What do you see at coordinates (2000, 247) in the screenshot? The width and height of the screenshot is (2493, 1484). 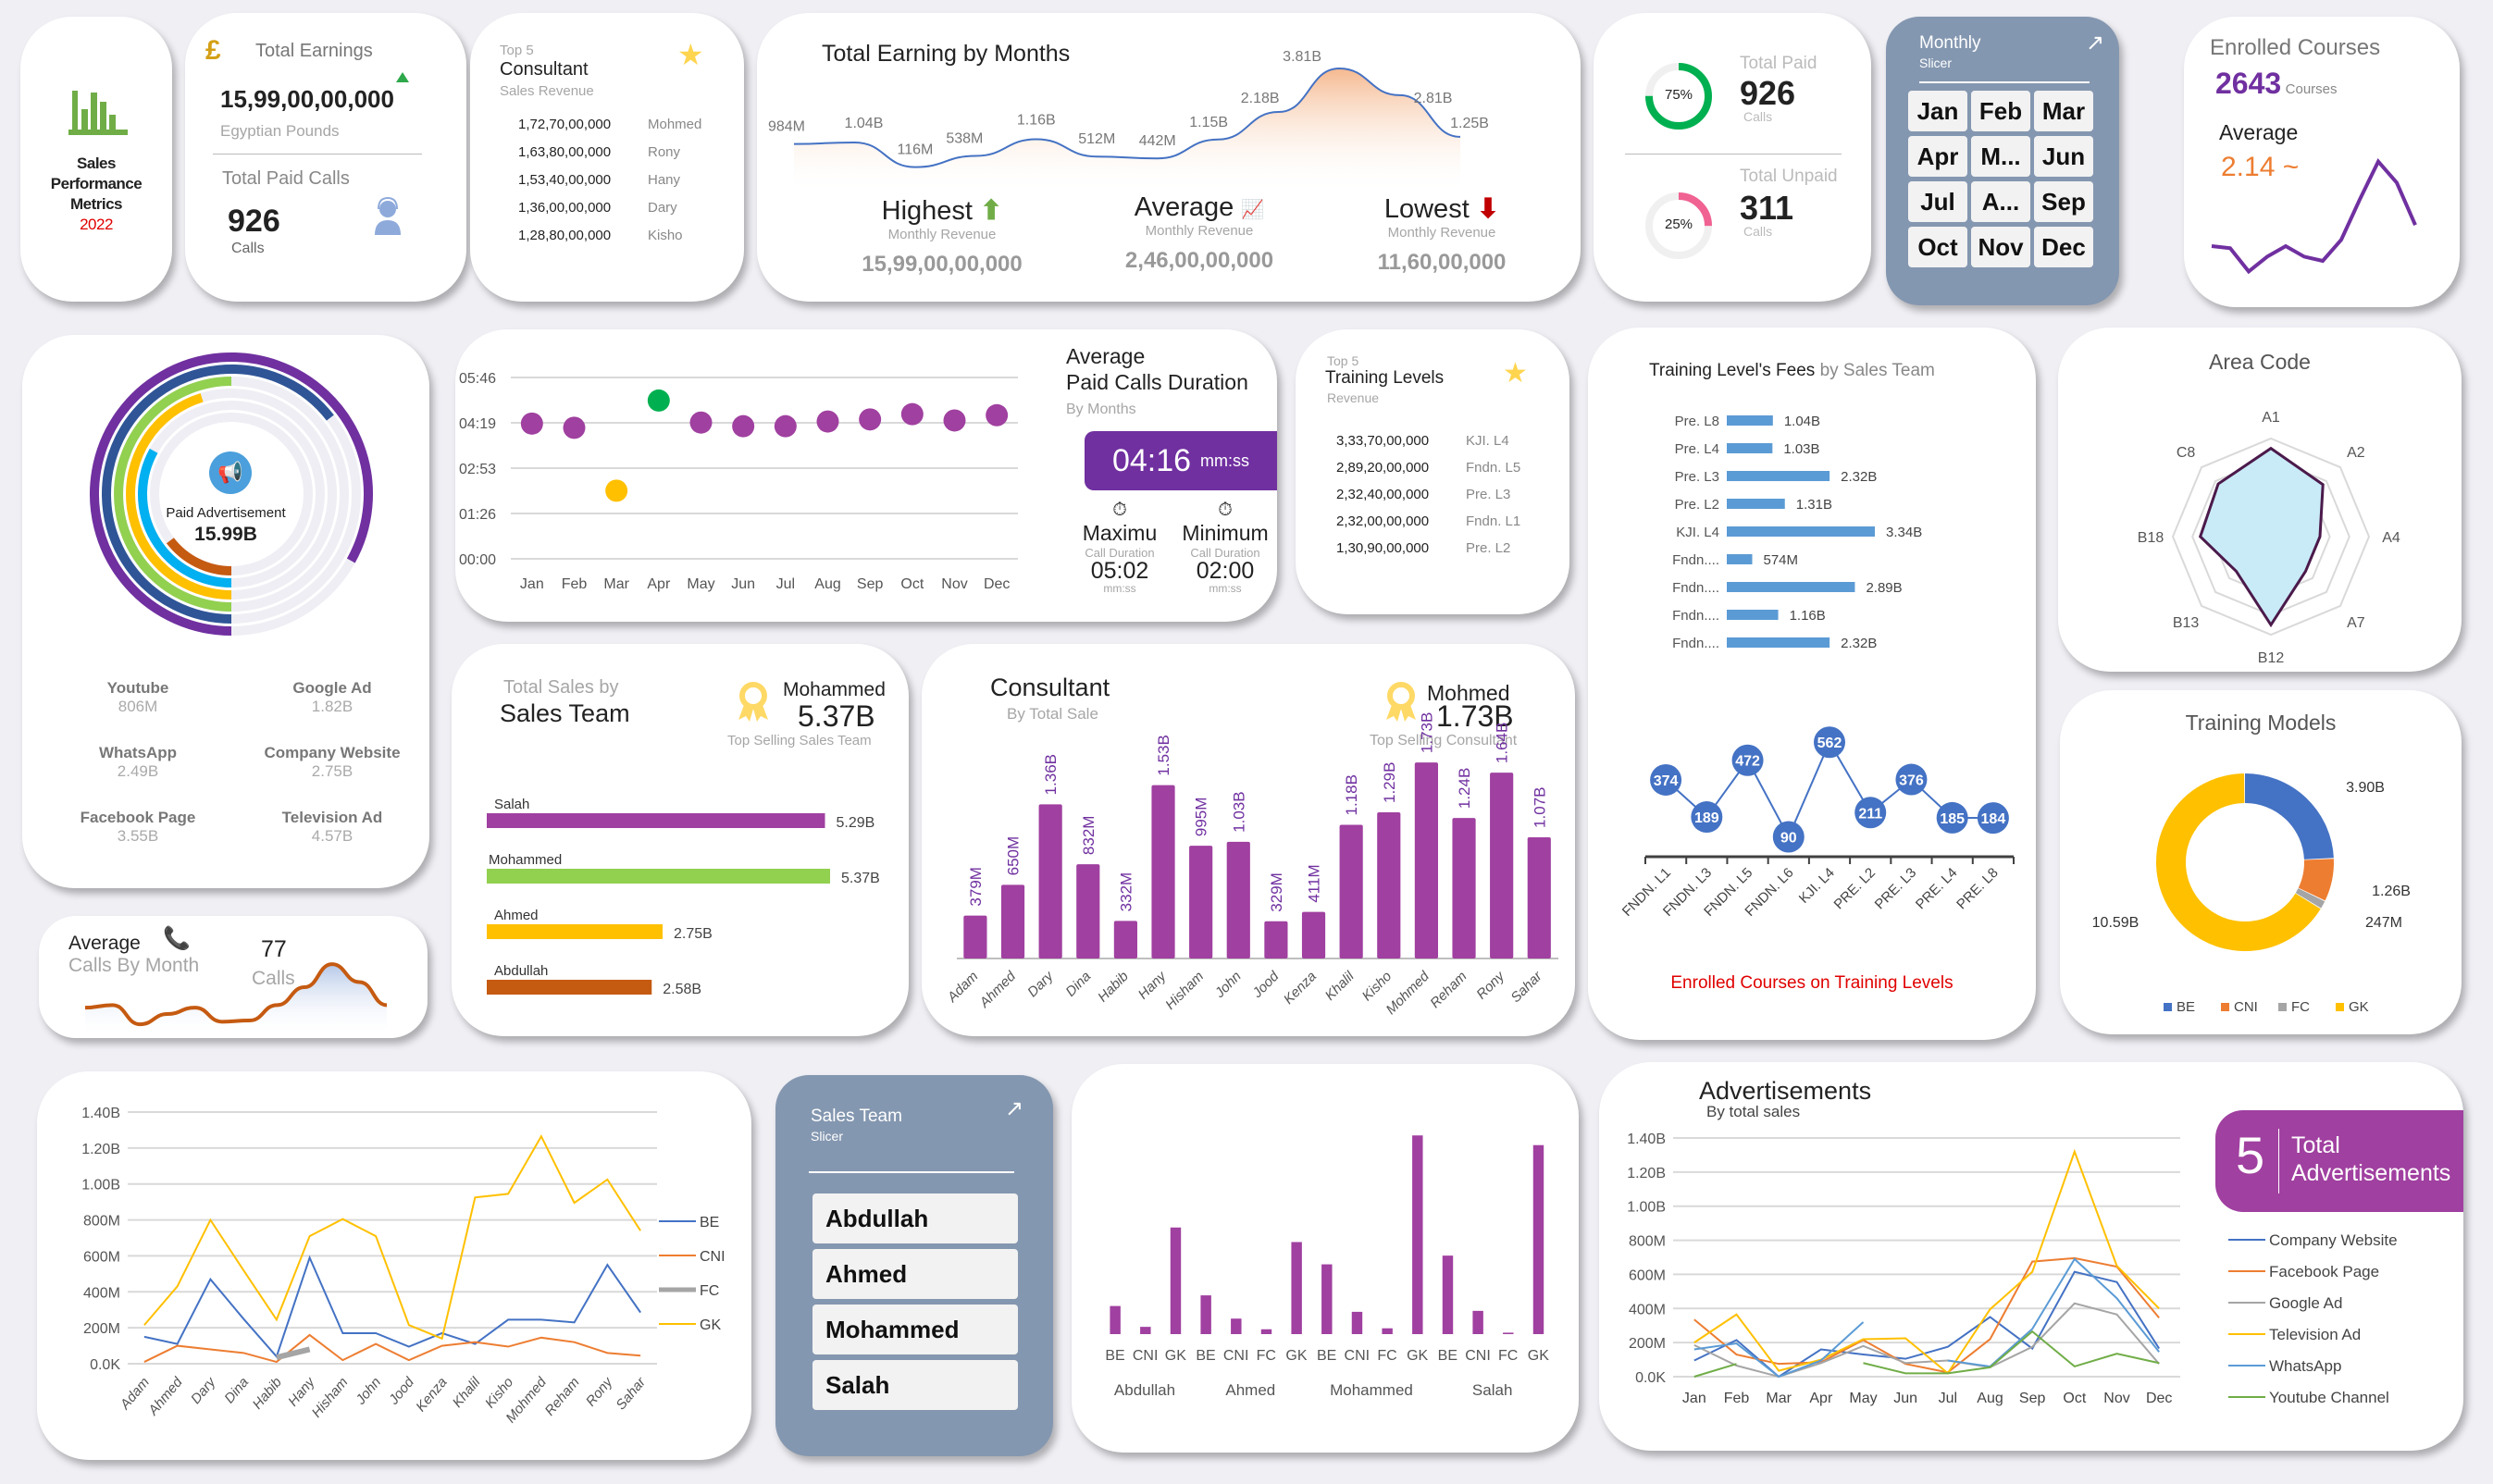 I see `month-button-nov: Nov` at bounding box center [2000, 247].